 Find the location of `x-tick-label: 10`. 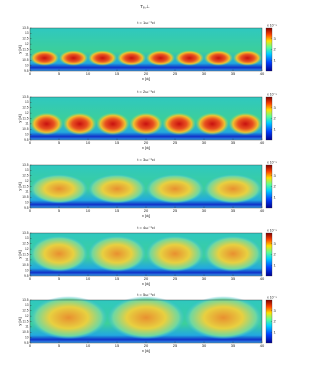

x-tick-label: 10 is located at coordinates (88, 210).